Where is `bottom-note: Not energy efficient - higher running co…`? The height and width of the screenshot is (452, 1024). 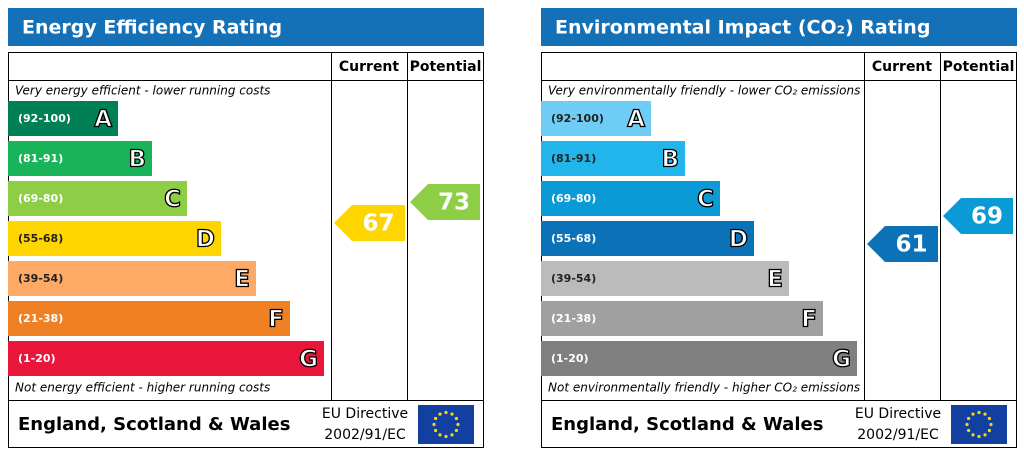 bottom-note: Not energy efficient - higher running co… is located at coordinates (142, 388).